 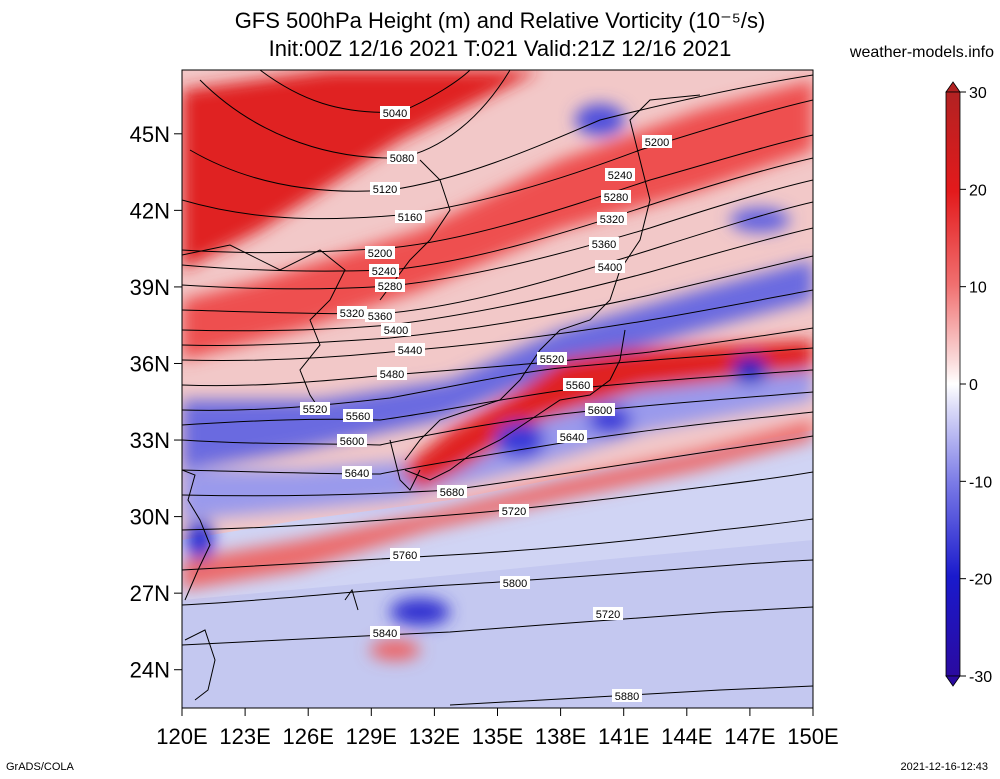 What do you see at coordinates (385, 190) in the screenshot?
I see `contour-label: 5120` at bounding box center [385, 190].